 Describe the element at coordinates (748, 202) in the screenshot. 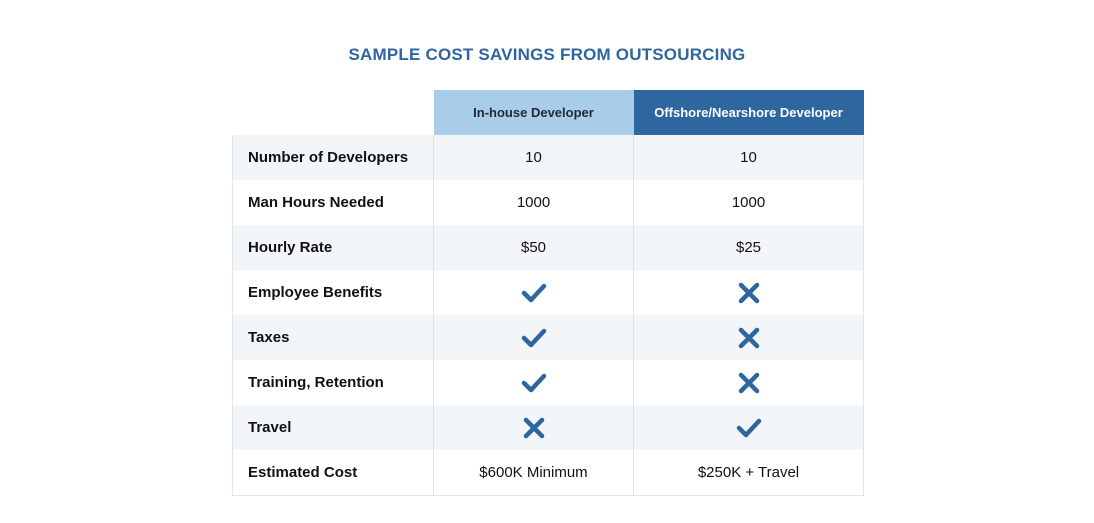

I see `offshore-value-cell: 1000` at that location.